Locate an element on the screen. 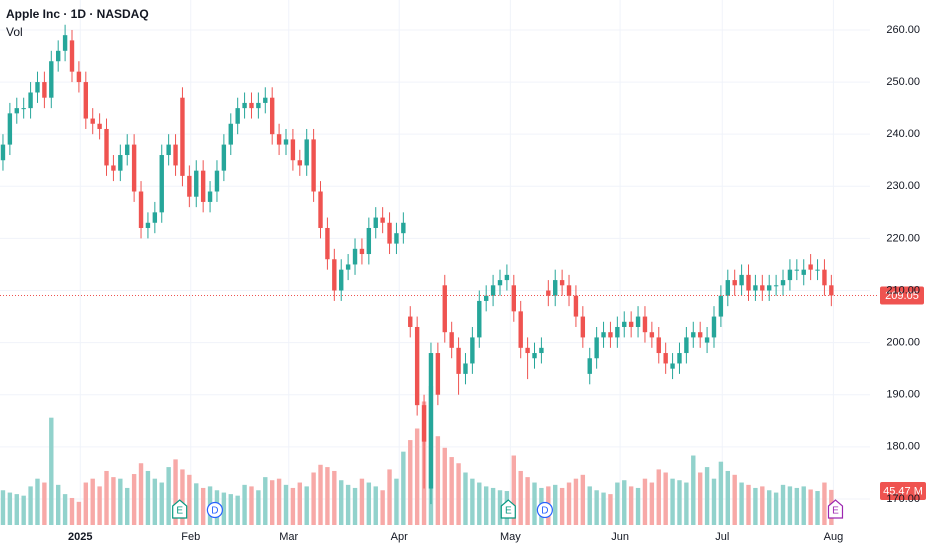  volume-tag: 45.47 M is located at coordinates (903, 491).